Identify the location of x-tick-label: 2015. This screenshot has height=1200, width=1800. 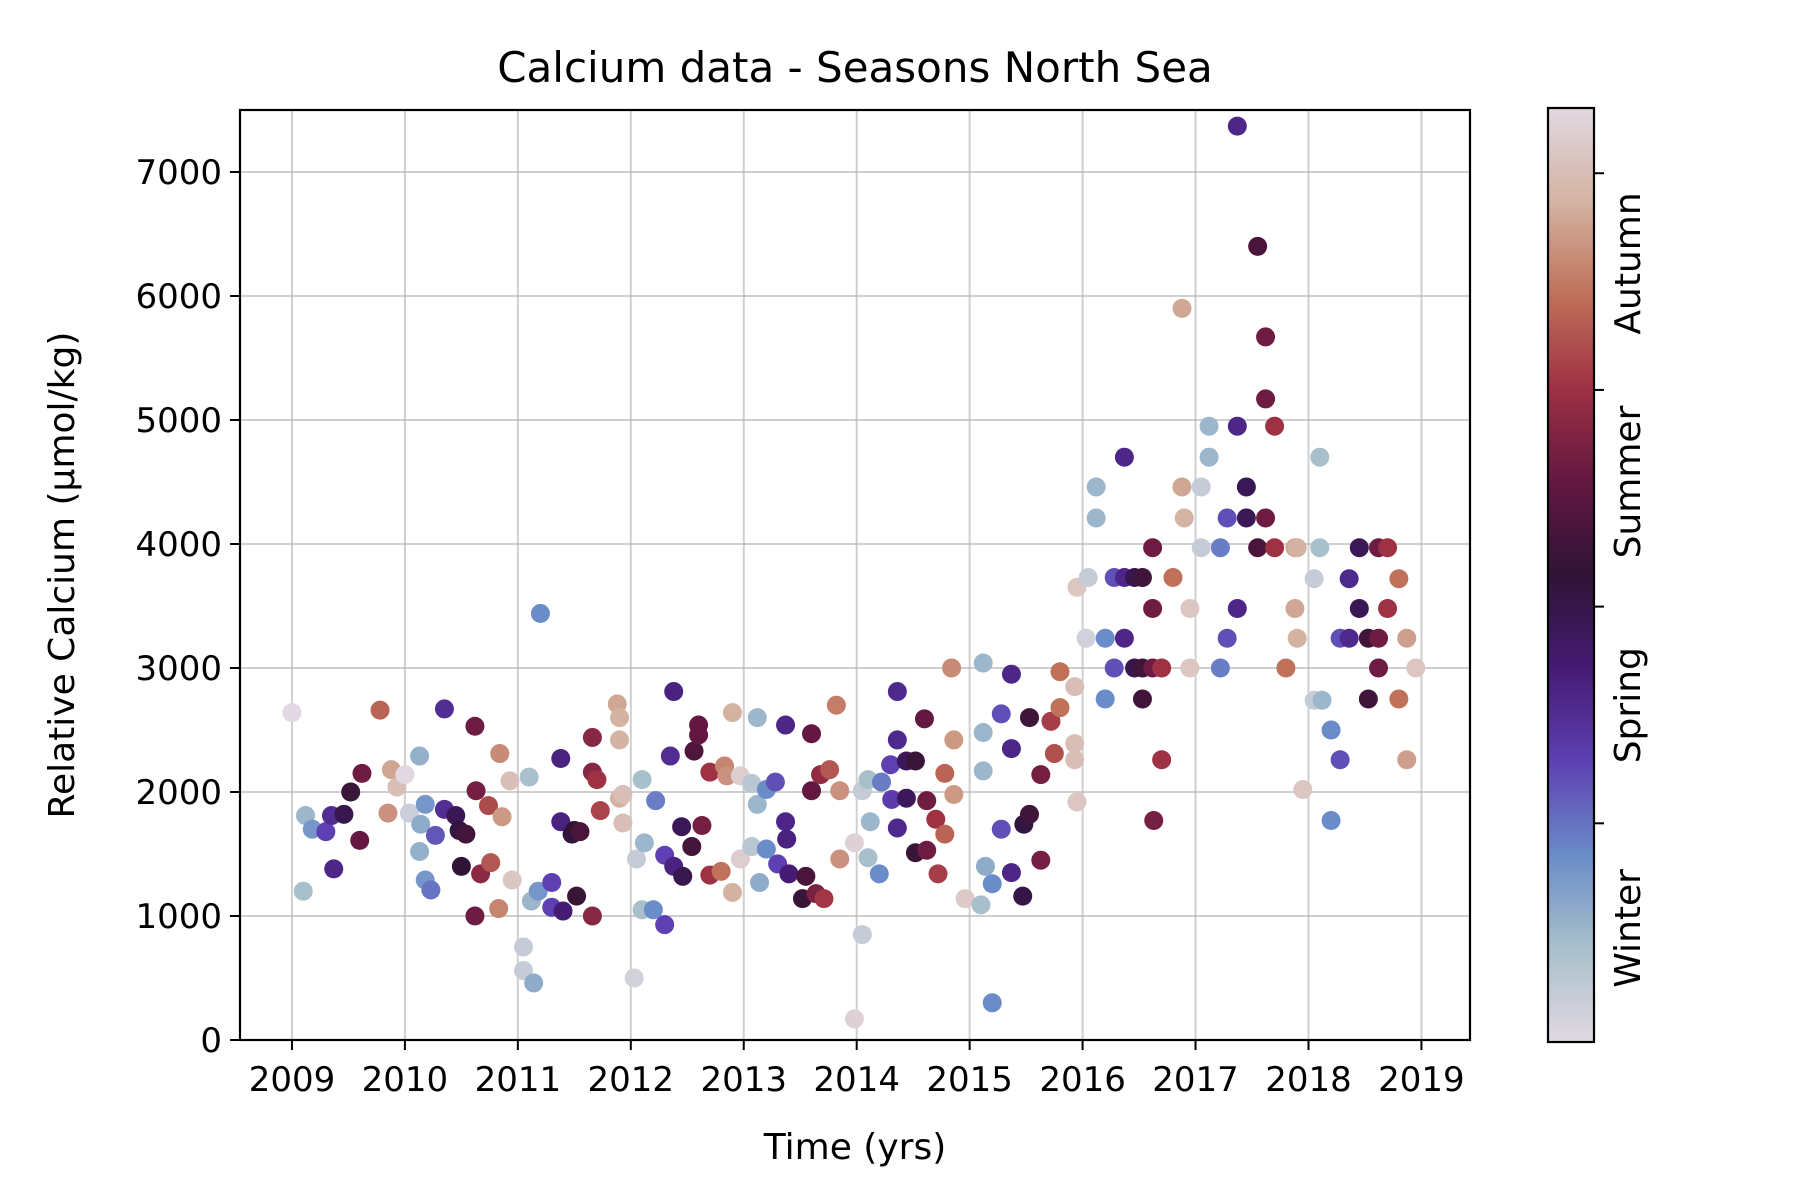
(969, 1080).